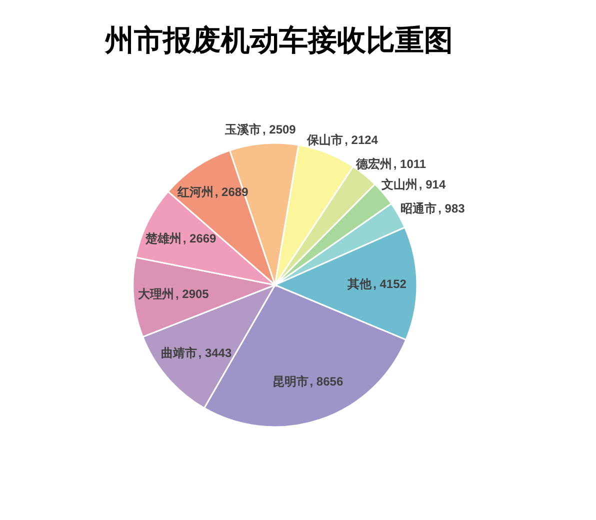  I want to click on slice-label: 昆明市, so click(290, 381).